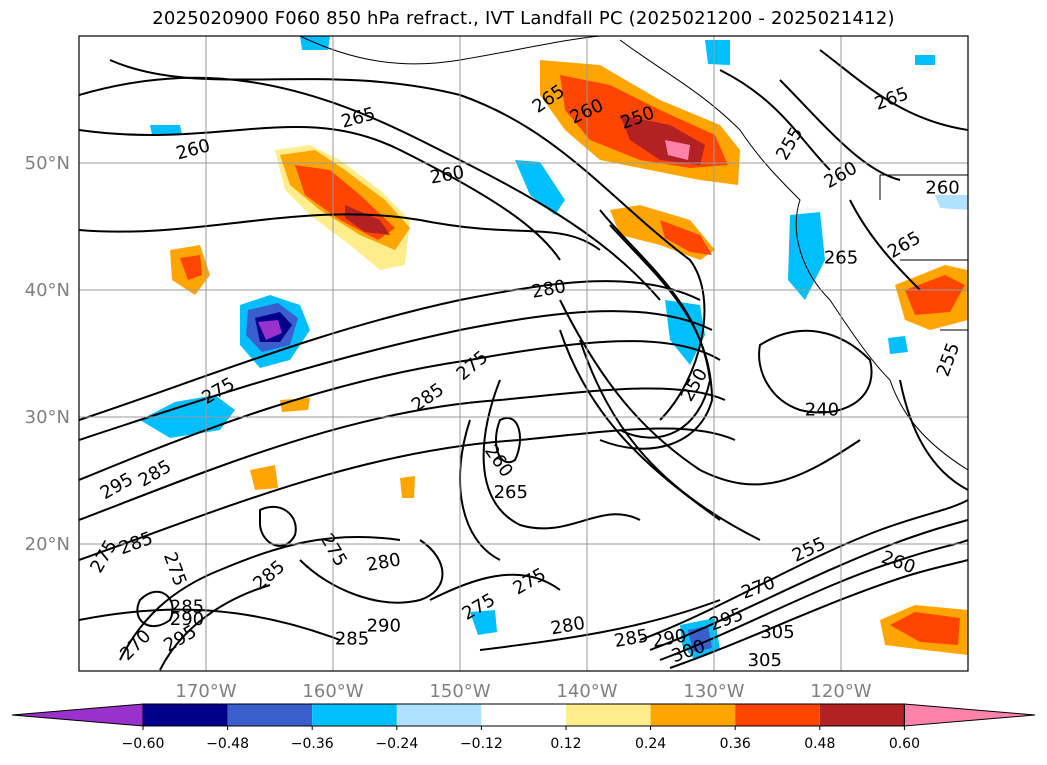 The image size is (1047, 765). What do you see at coordinates (396, 744) in the screenshot?
I see `colorbar-tick-label: −0.24` at bounding box center [396, 744].